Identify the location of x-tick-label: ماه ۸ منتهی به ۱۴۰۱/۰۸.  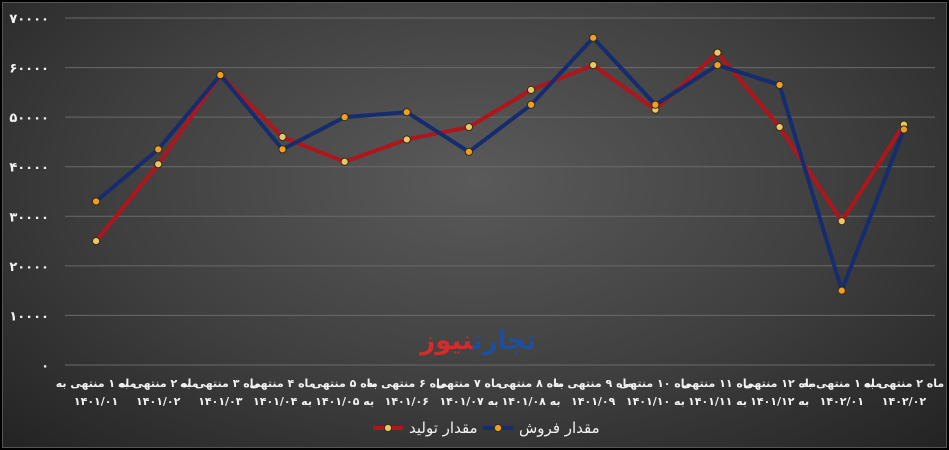
(531, 392).